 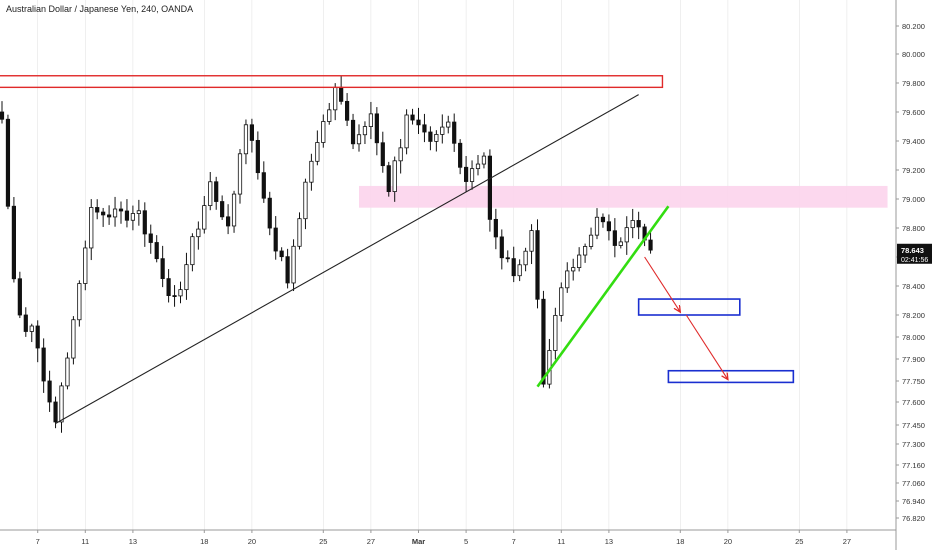 What do you see at coordinates (913, 359) in the screenshot?
I see `y-tick-label: 77.900` at bounding box center [913, 359].